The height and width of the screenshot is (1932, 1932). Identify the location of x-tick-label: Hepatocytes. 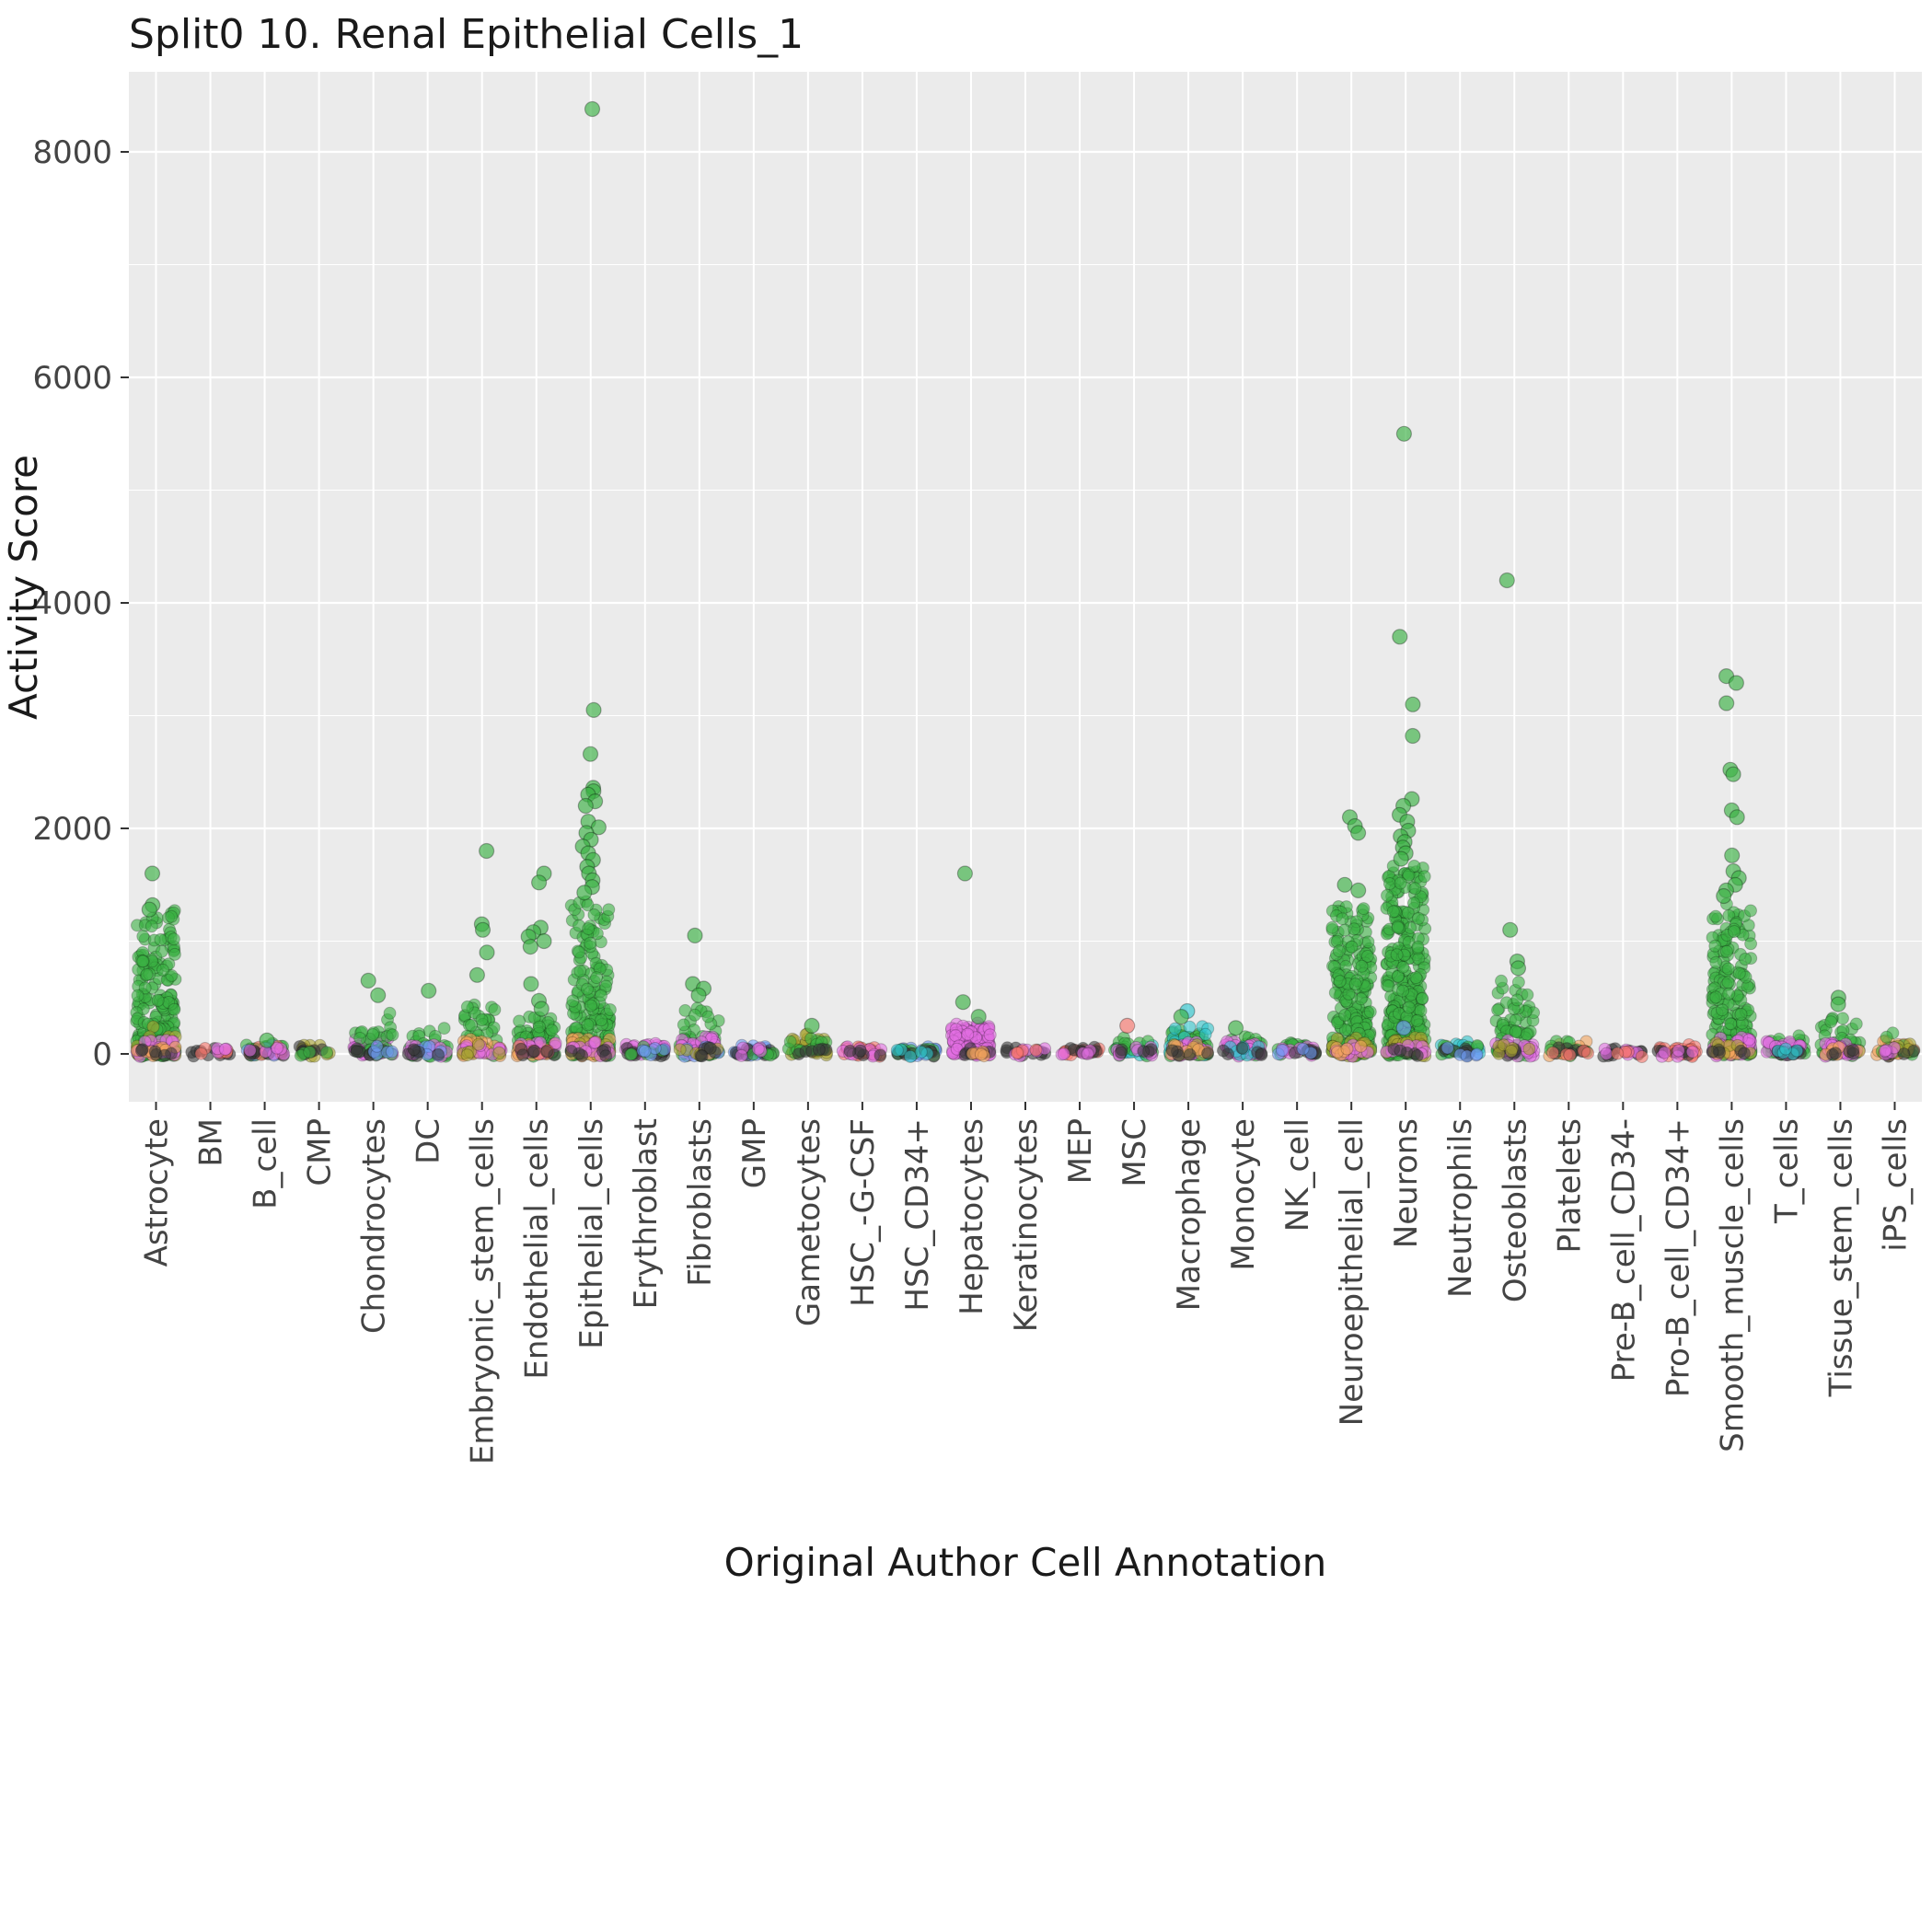
(972, 1217).